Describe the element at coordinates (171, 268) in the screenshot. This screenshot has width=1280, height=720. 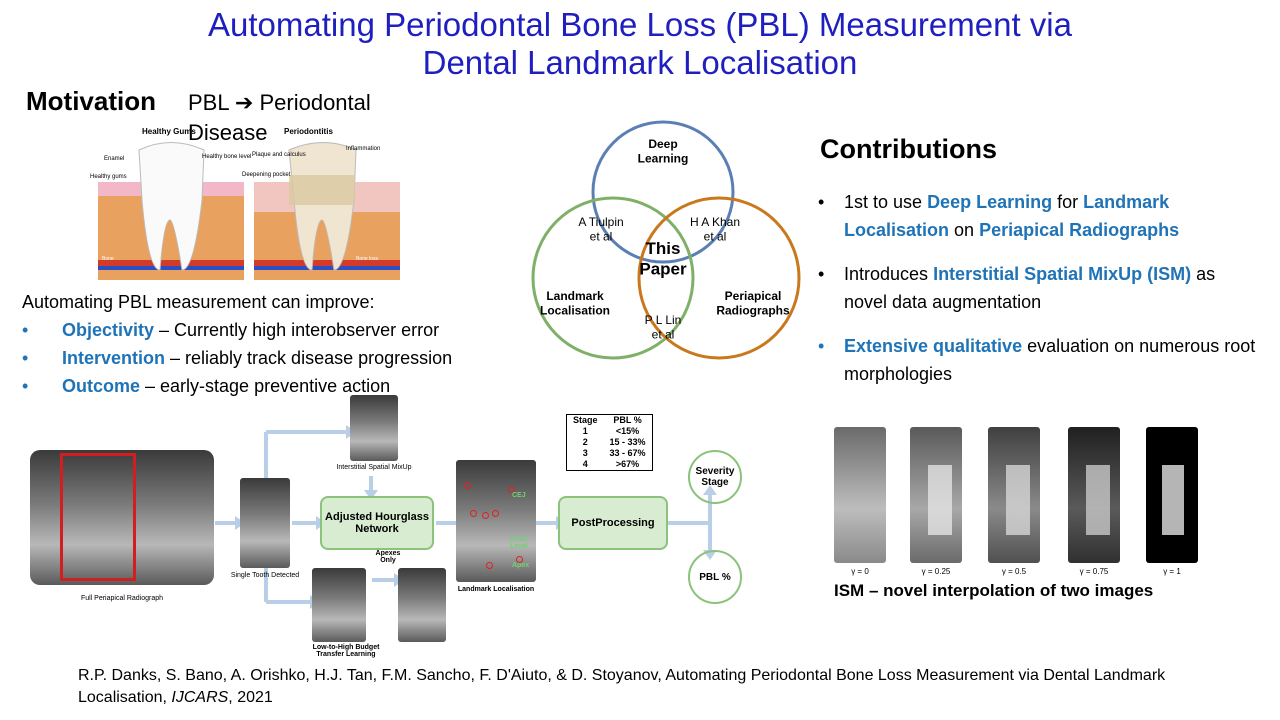
I see `healthy-nerve` at that location.